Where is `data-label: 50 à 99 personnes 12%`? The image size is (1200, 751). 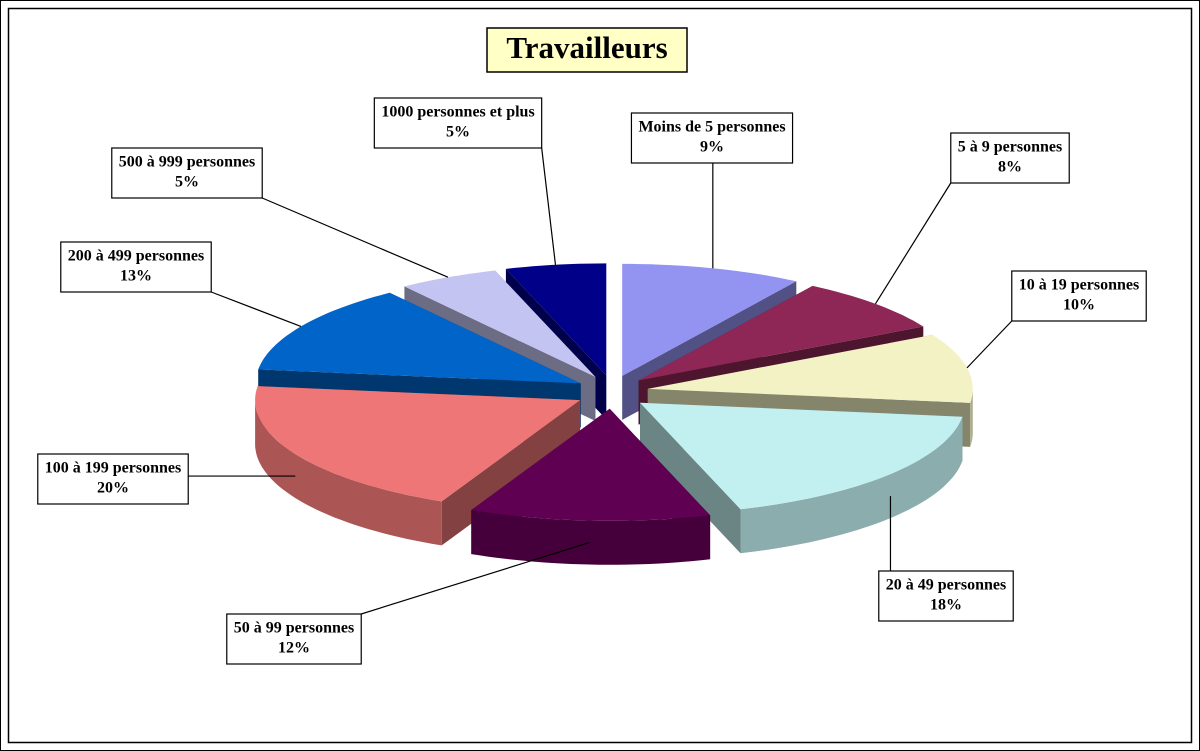
data-label: 50 à 99 personnes 12% is located at coordinates (408, 603).